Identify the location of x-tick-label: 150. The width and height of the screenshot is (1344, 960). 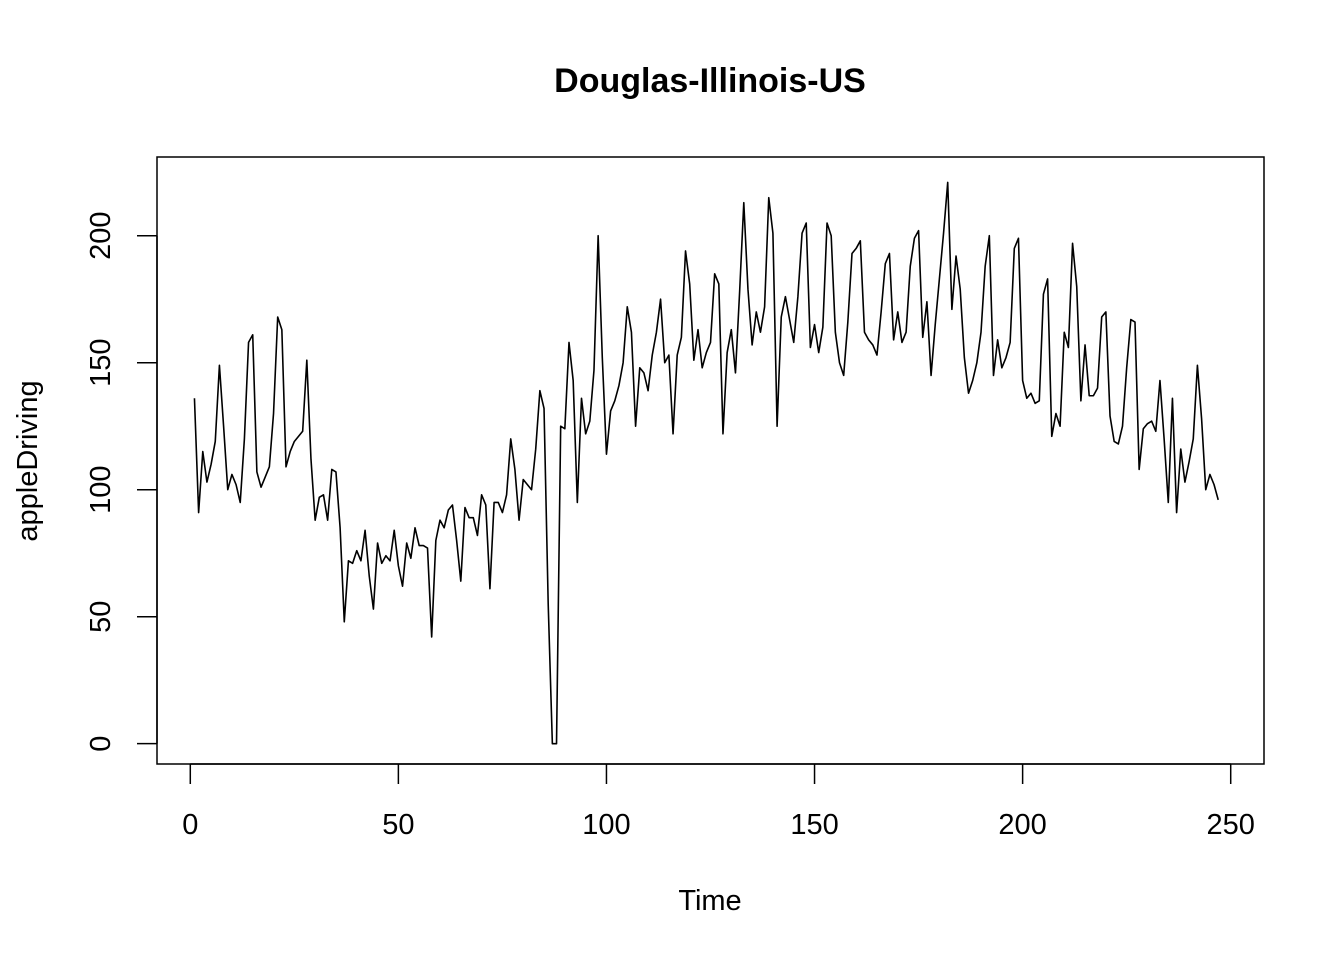
(814, 825).